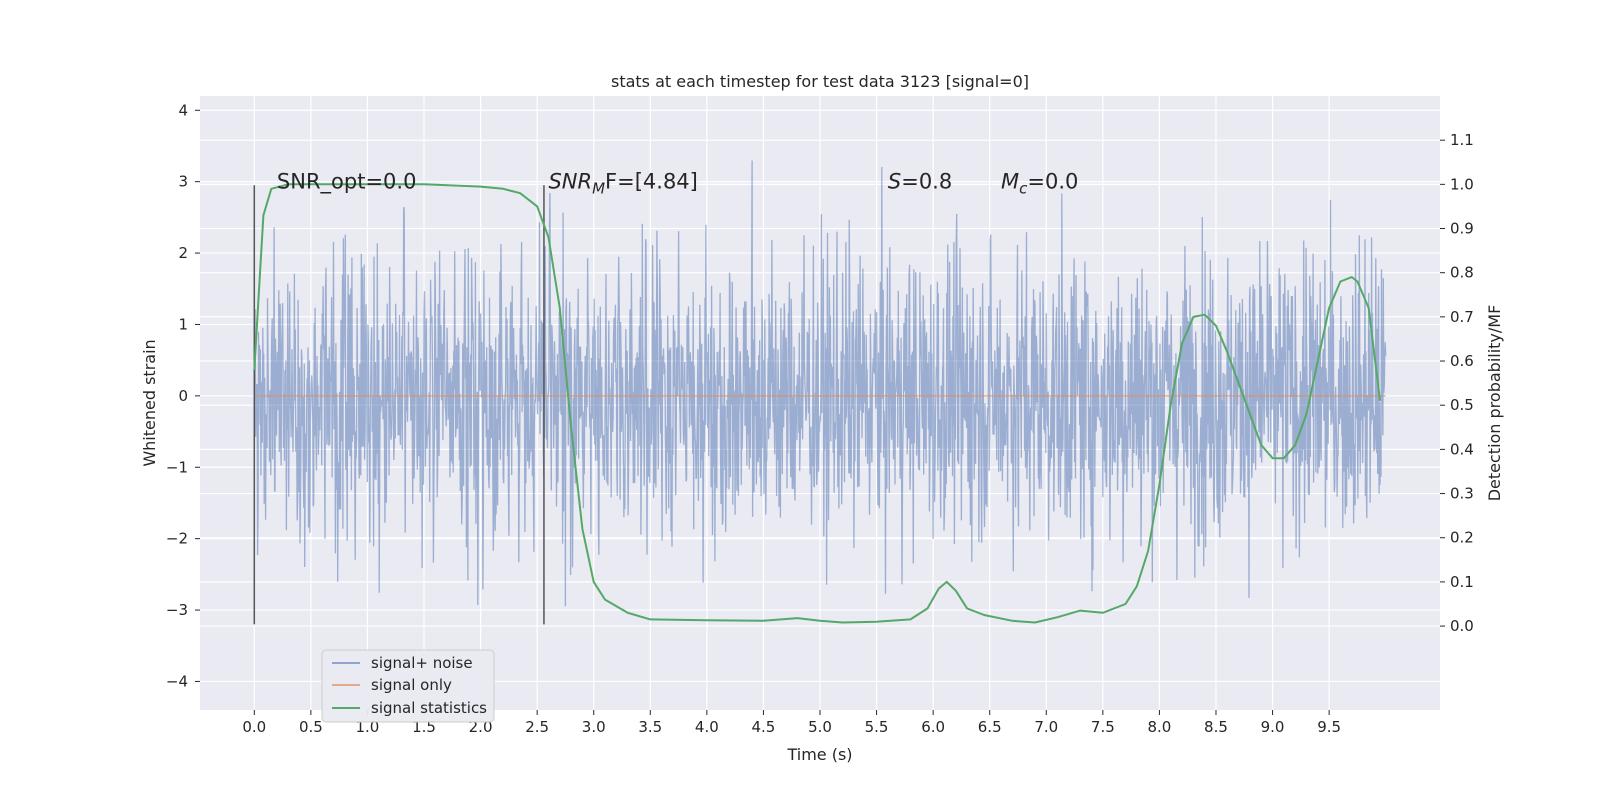 This screenshot has width=1600, height=800. Describe the element at coordinates (177, 610) in the screenshot. I see `y-tick-label: −3` at that location.